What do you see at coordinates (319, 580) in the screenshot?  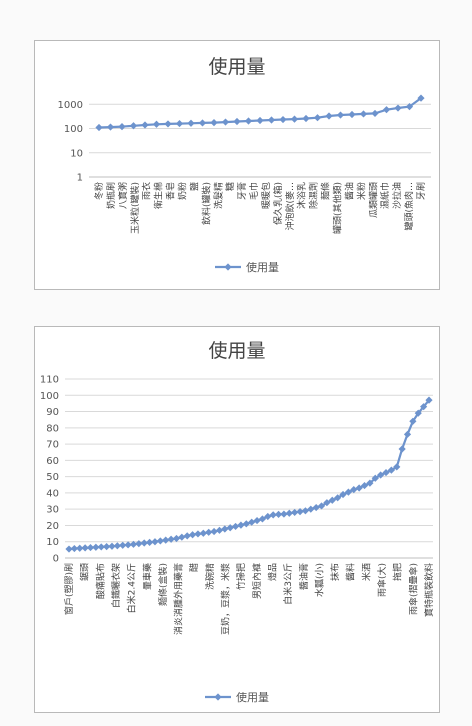 I see `x-category-label: 水瓢(小)` at bounding box center [319, 580].